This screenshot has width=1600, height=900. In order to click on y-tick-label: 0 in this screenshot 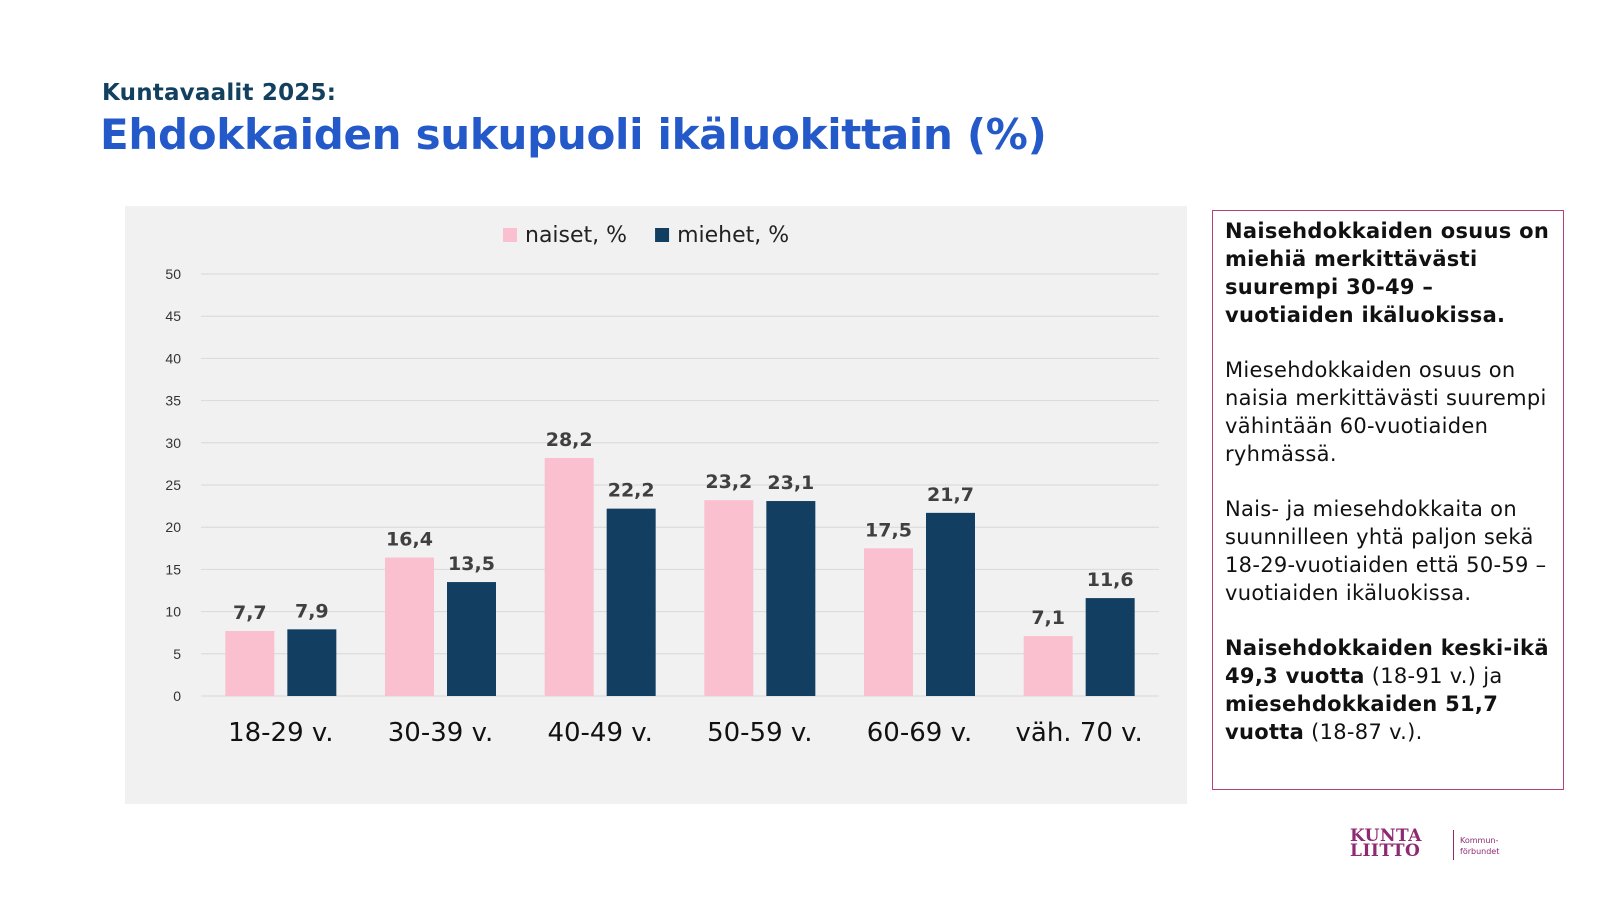, I will do `click(177, 696)`.